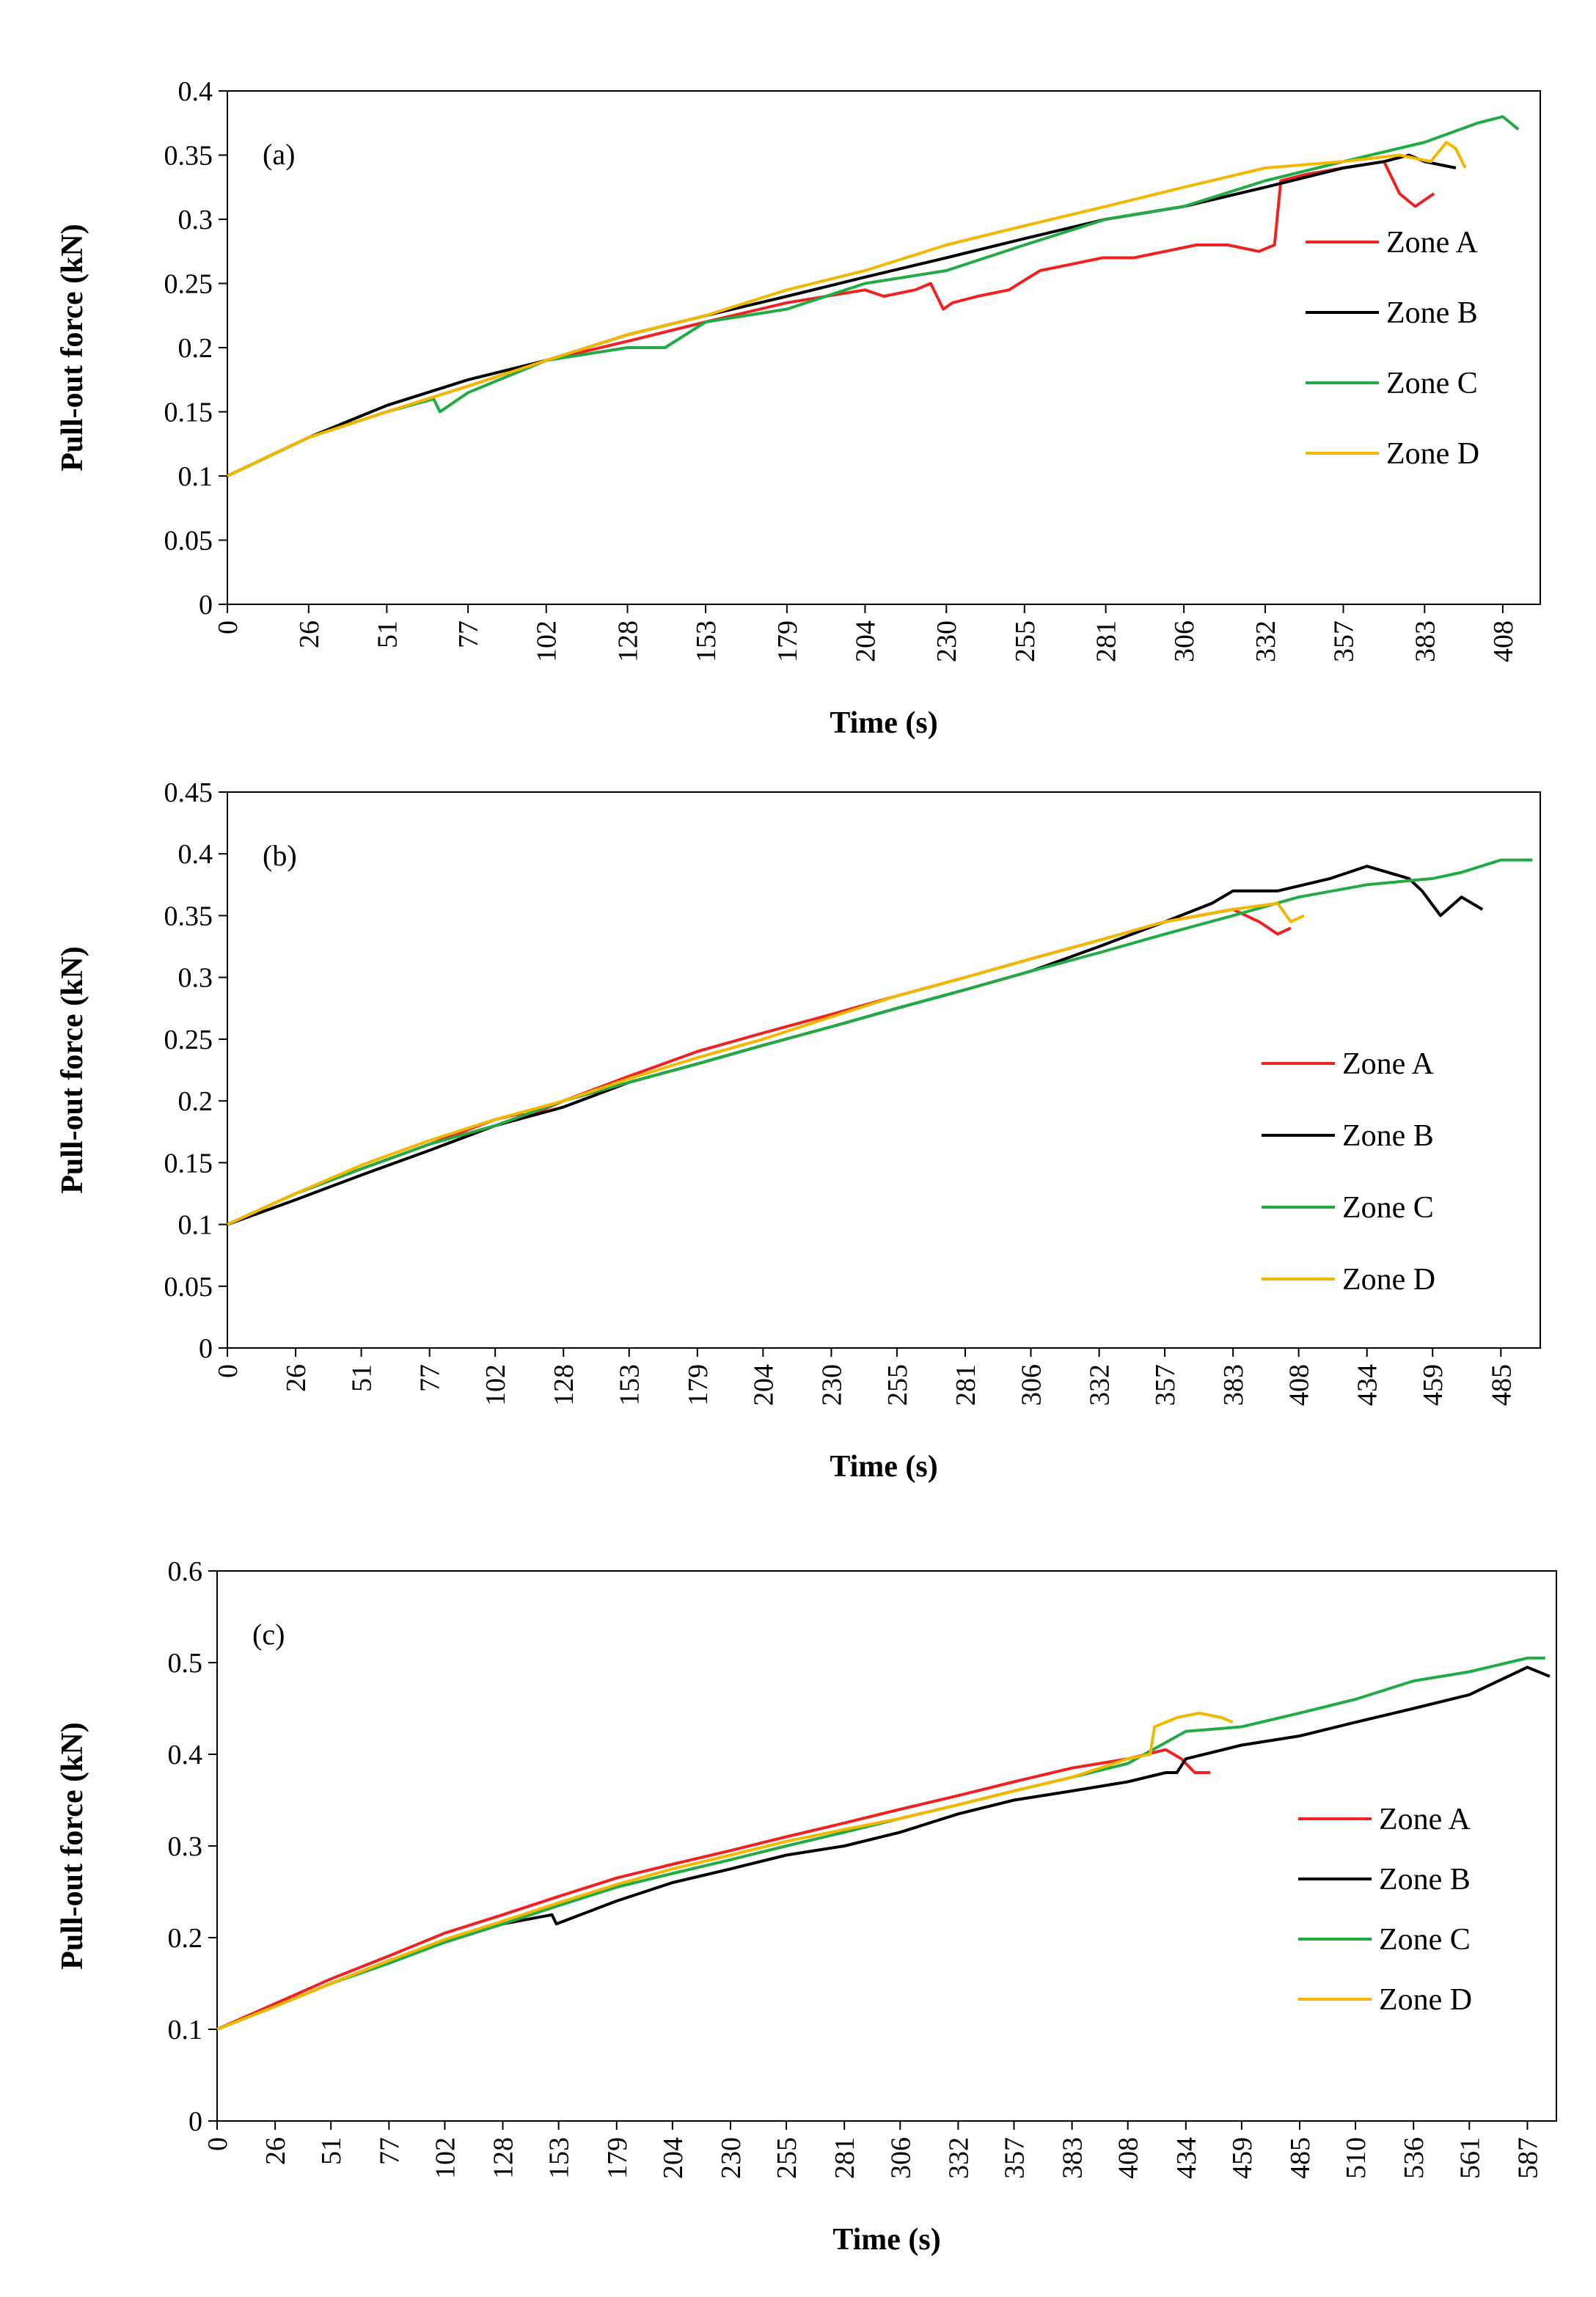  What do you see at coordinates (280, 856) in the screenshot?
I see `panel-label: (b)` at bounding box center [280, 856].